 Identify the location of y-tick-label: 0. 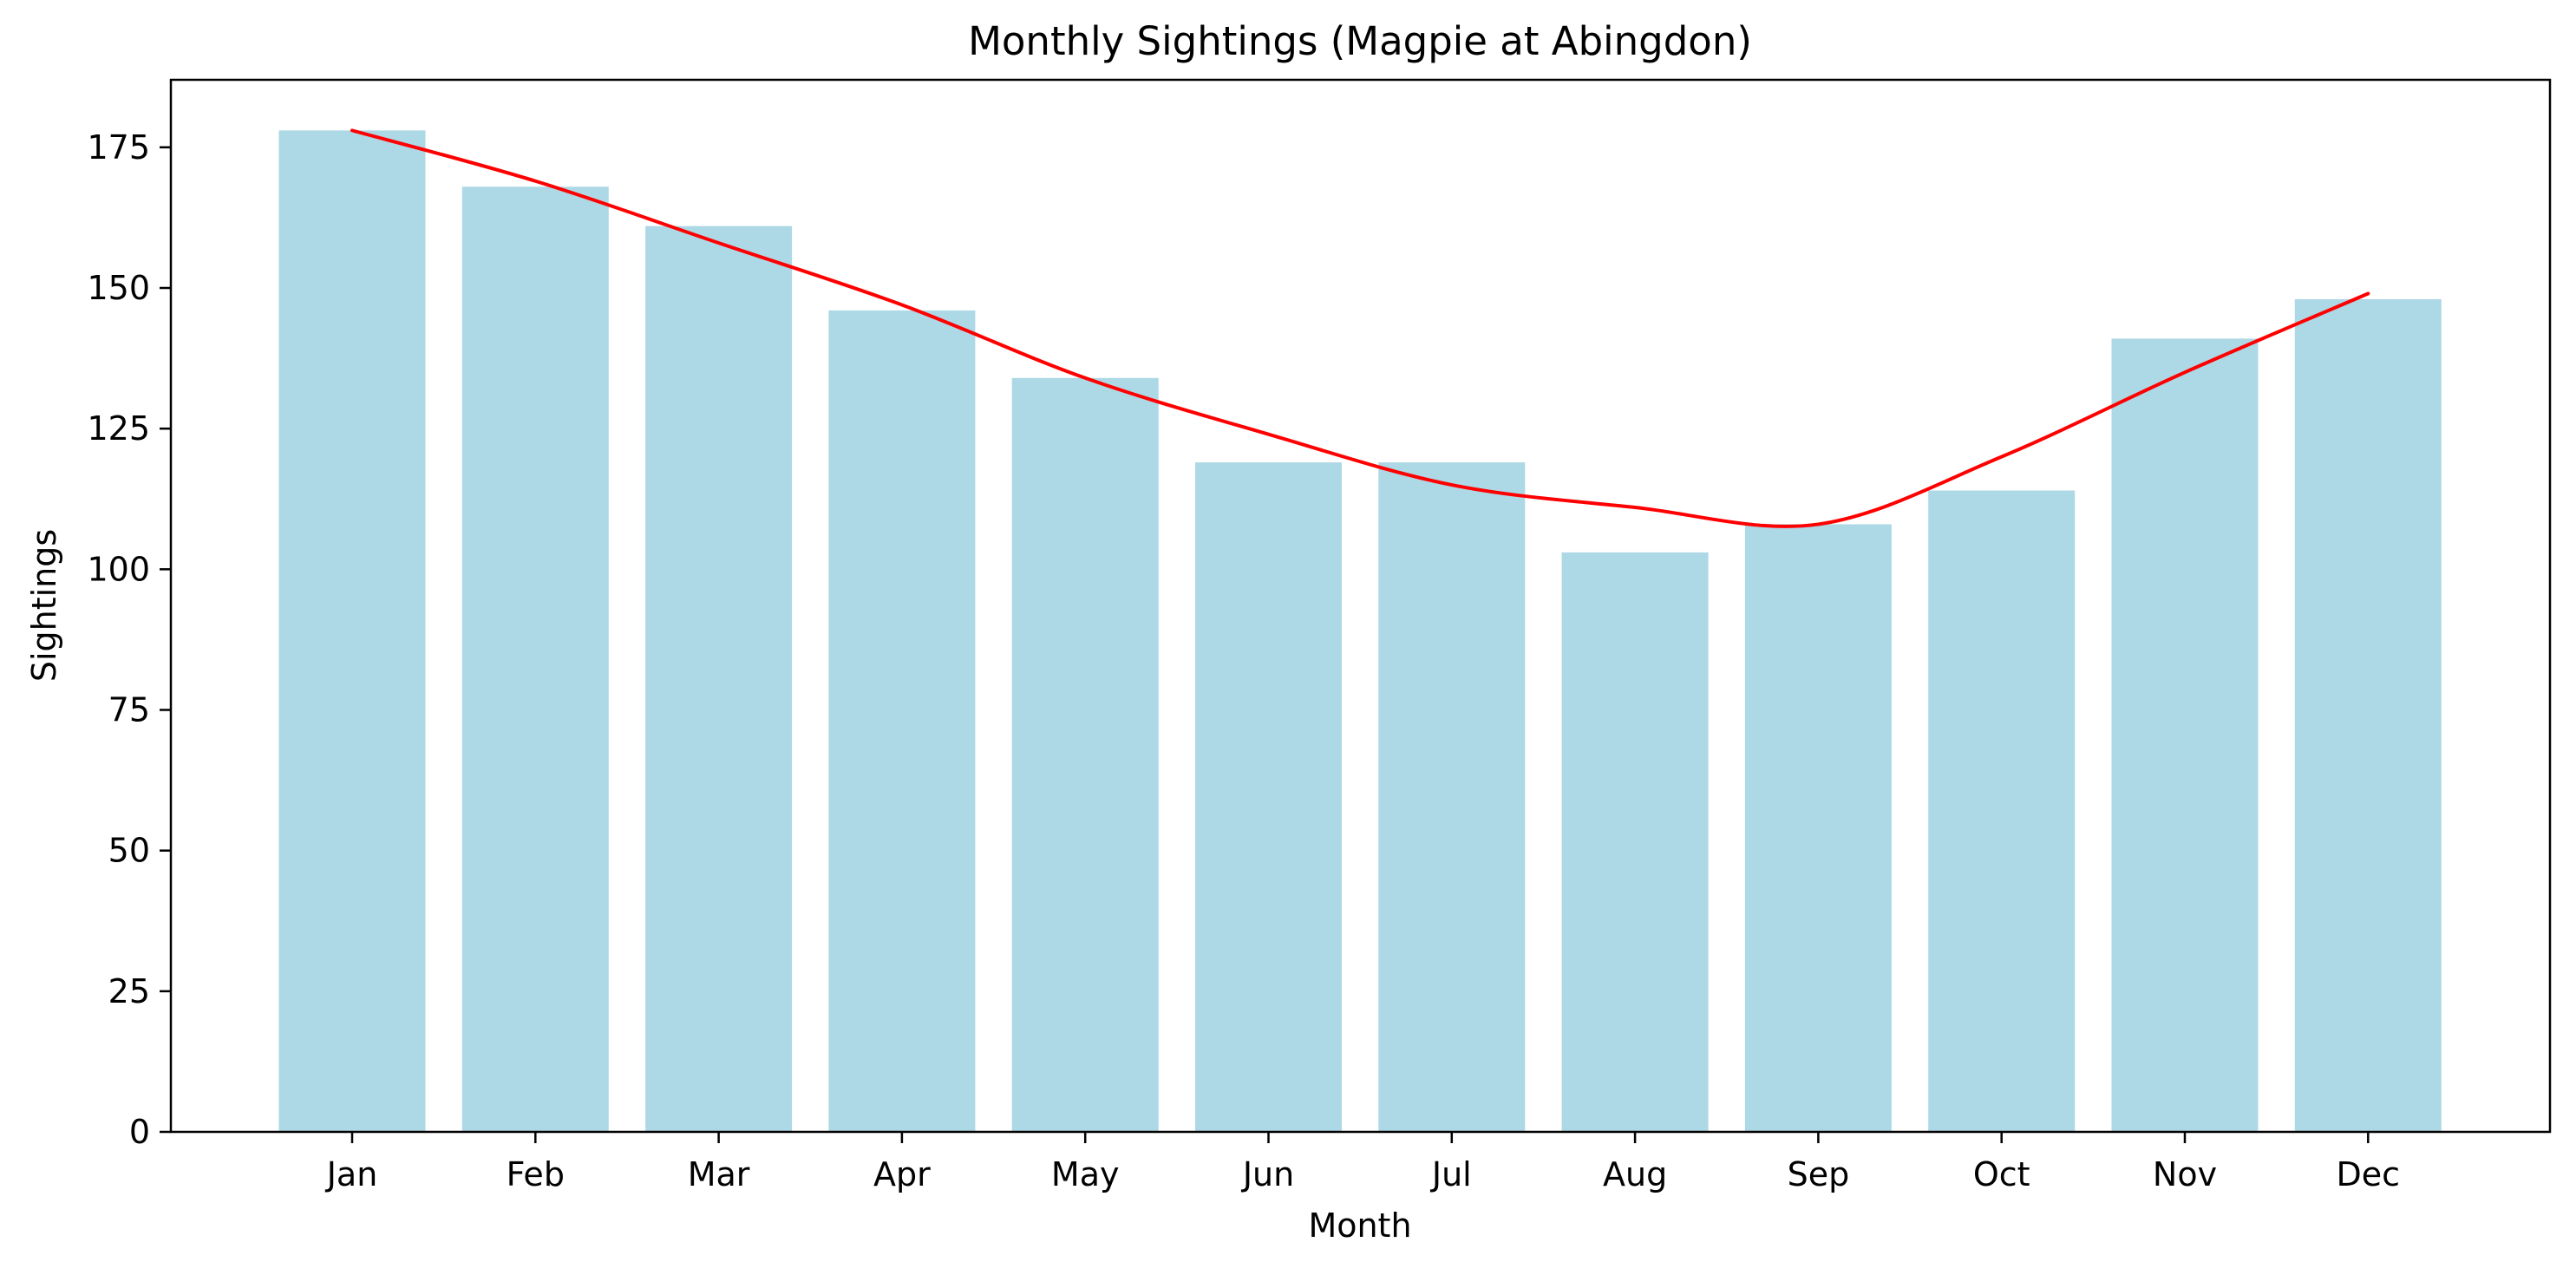
(139, 1132).